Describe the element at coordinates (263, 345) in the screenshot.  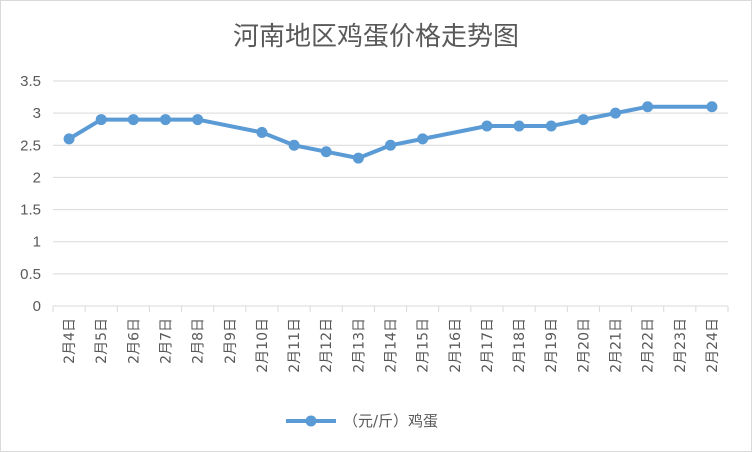
I see `x-tick-label: 2月10日` at that location.